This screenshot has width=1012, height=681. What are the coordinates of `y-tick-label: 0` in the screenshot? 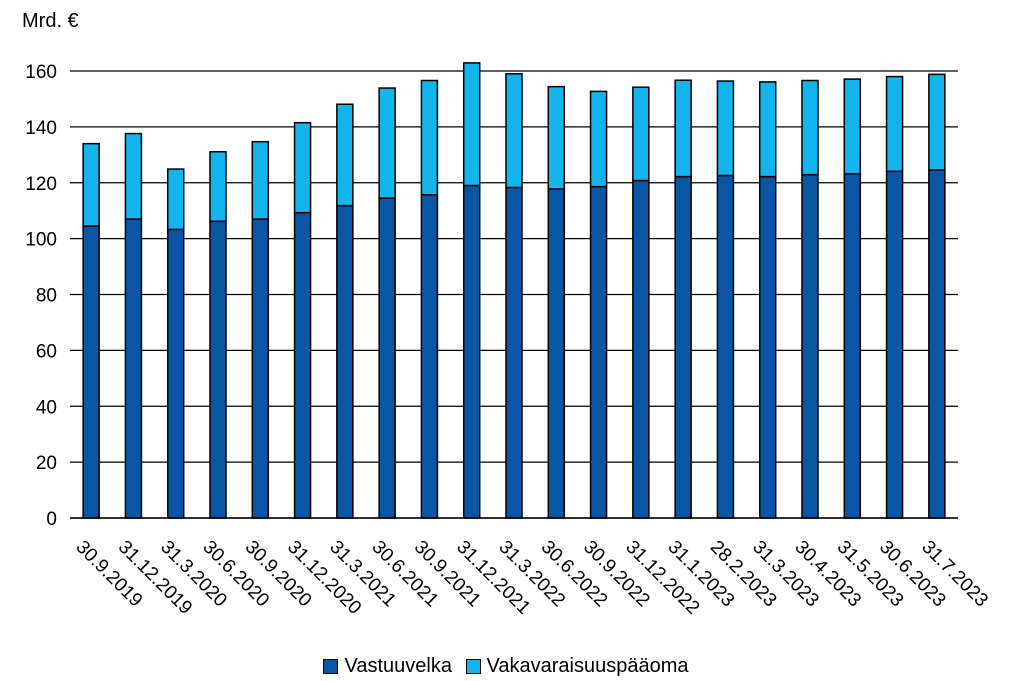 It's located at (51, 519).